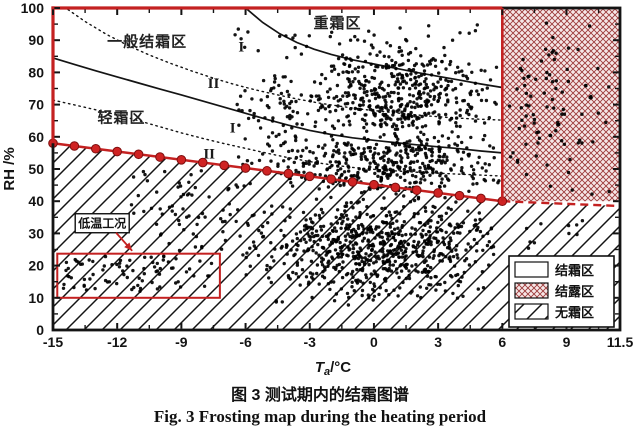  Describe the element at coordinates (33, 8) in the screenshot. I see `y-tick-label: 100` at that location.